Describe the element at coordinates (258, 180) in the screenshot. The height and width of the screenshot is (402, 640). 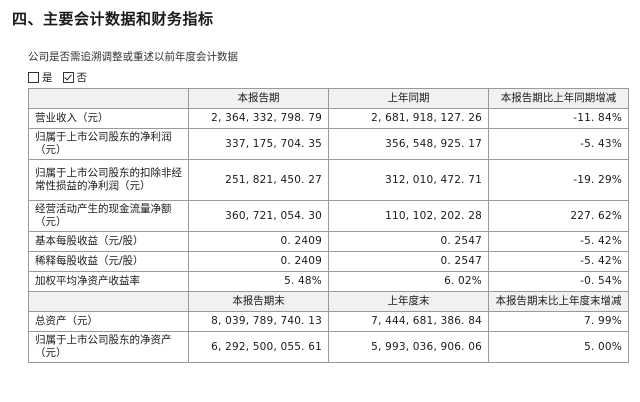
I see `current-value: 251, 821, 450. 27` at that location.